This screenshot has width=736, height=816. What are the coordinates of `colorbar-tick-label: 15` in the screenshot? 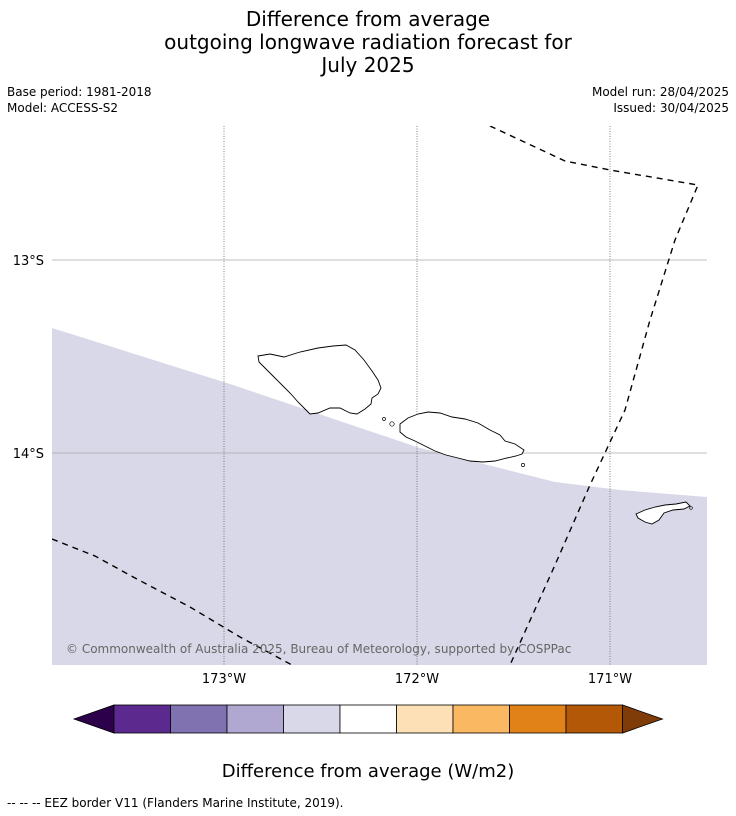 It's located at (565, 738).